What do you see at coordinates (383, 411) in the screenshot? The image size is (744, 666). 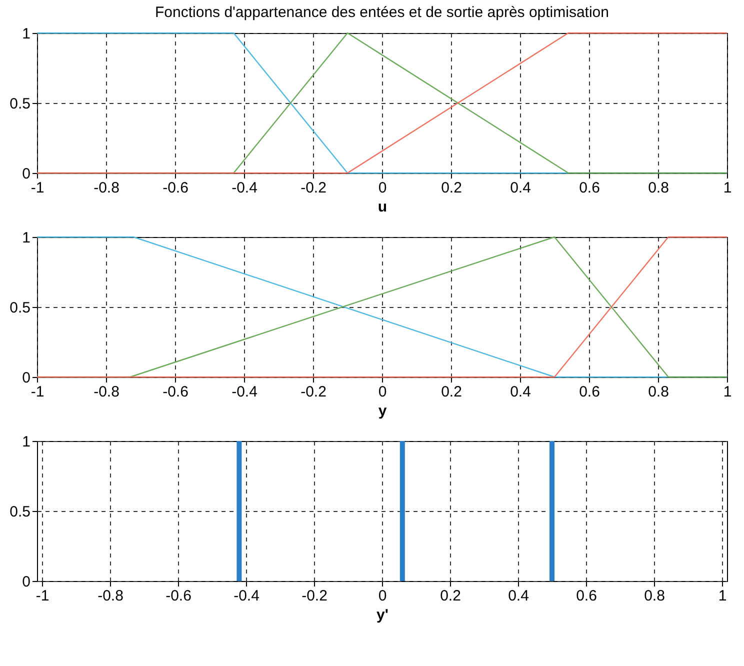 I see `x-axis-title: y` at bounding box center [383, 411].